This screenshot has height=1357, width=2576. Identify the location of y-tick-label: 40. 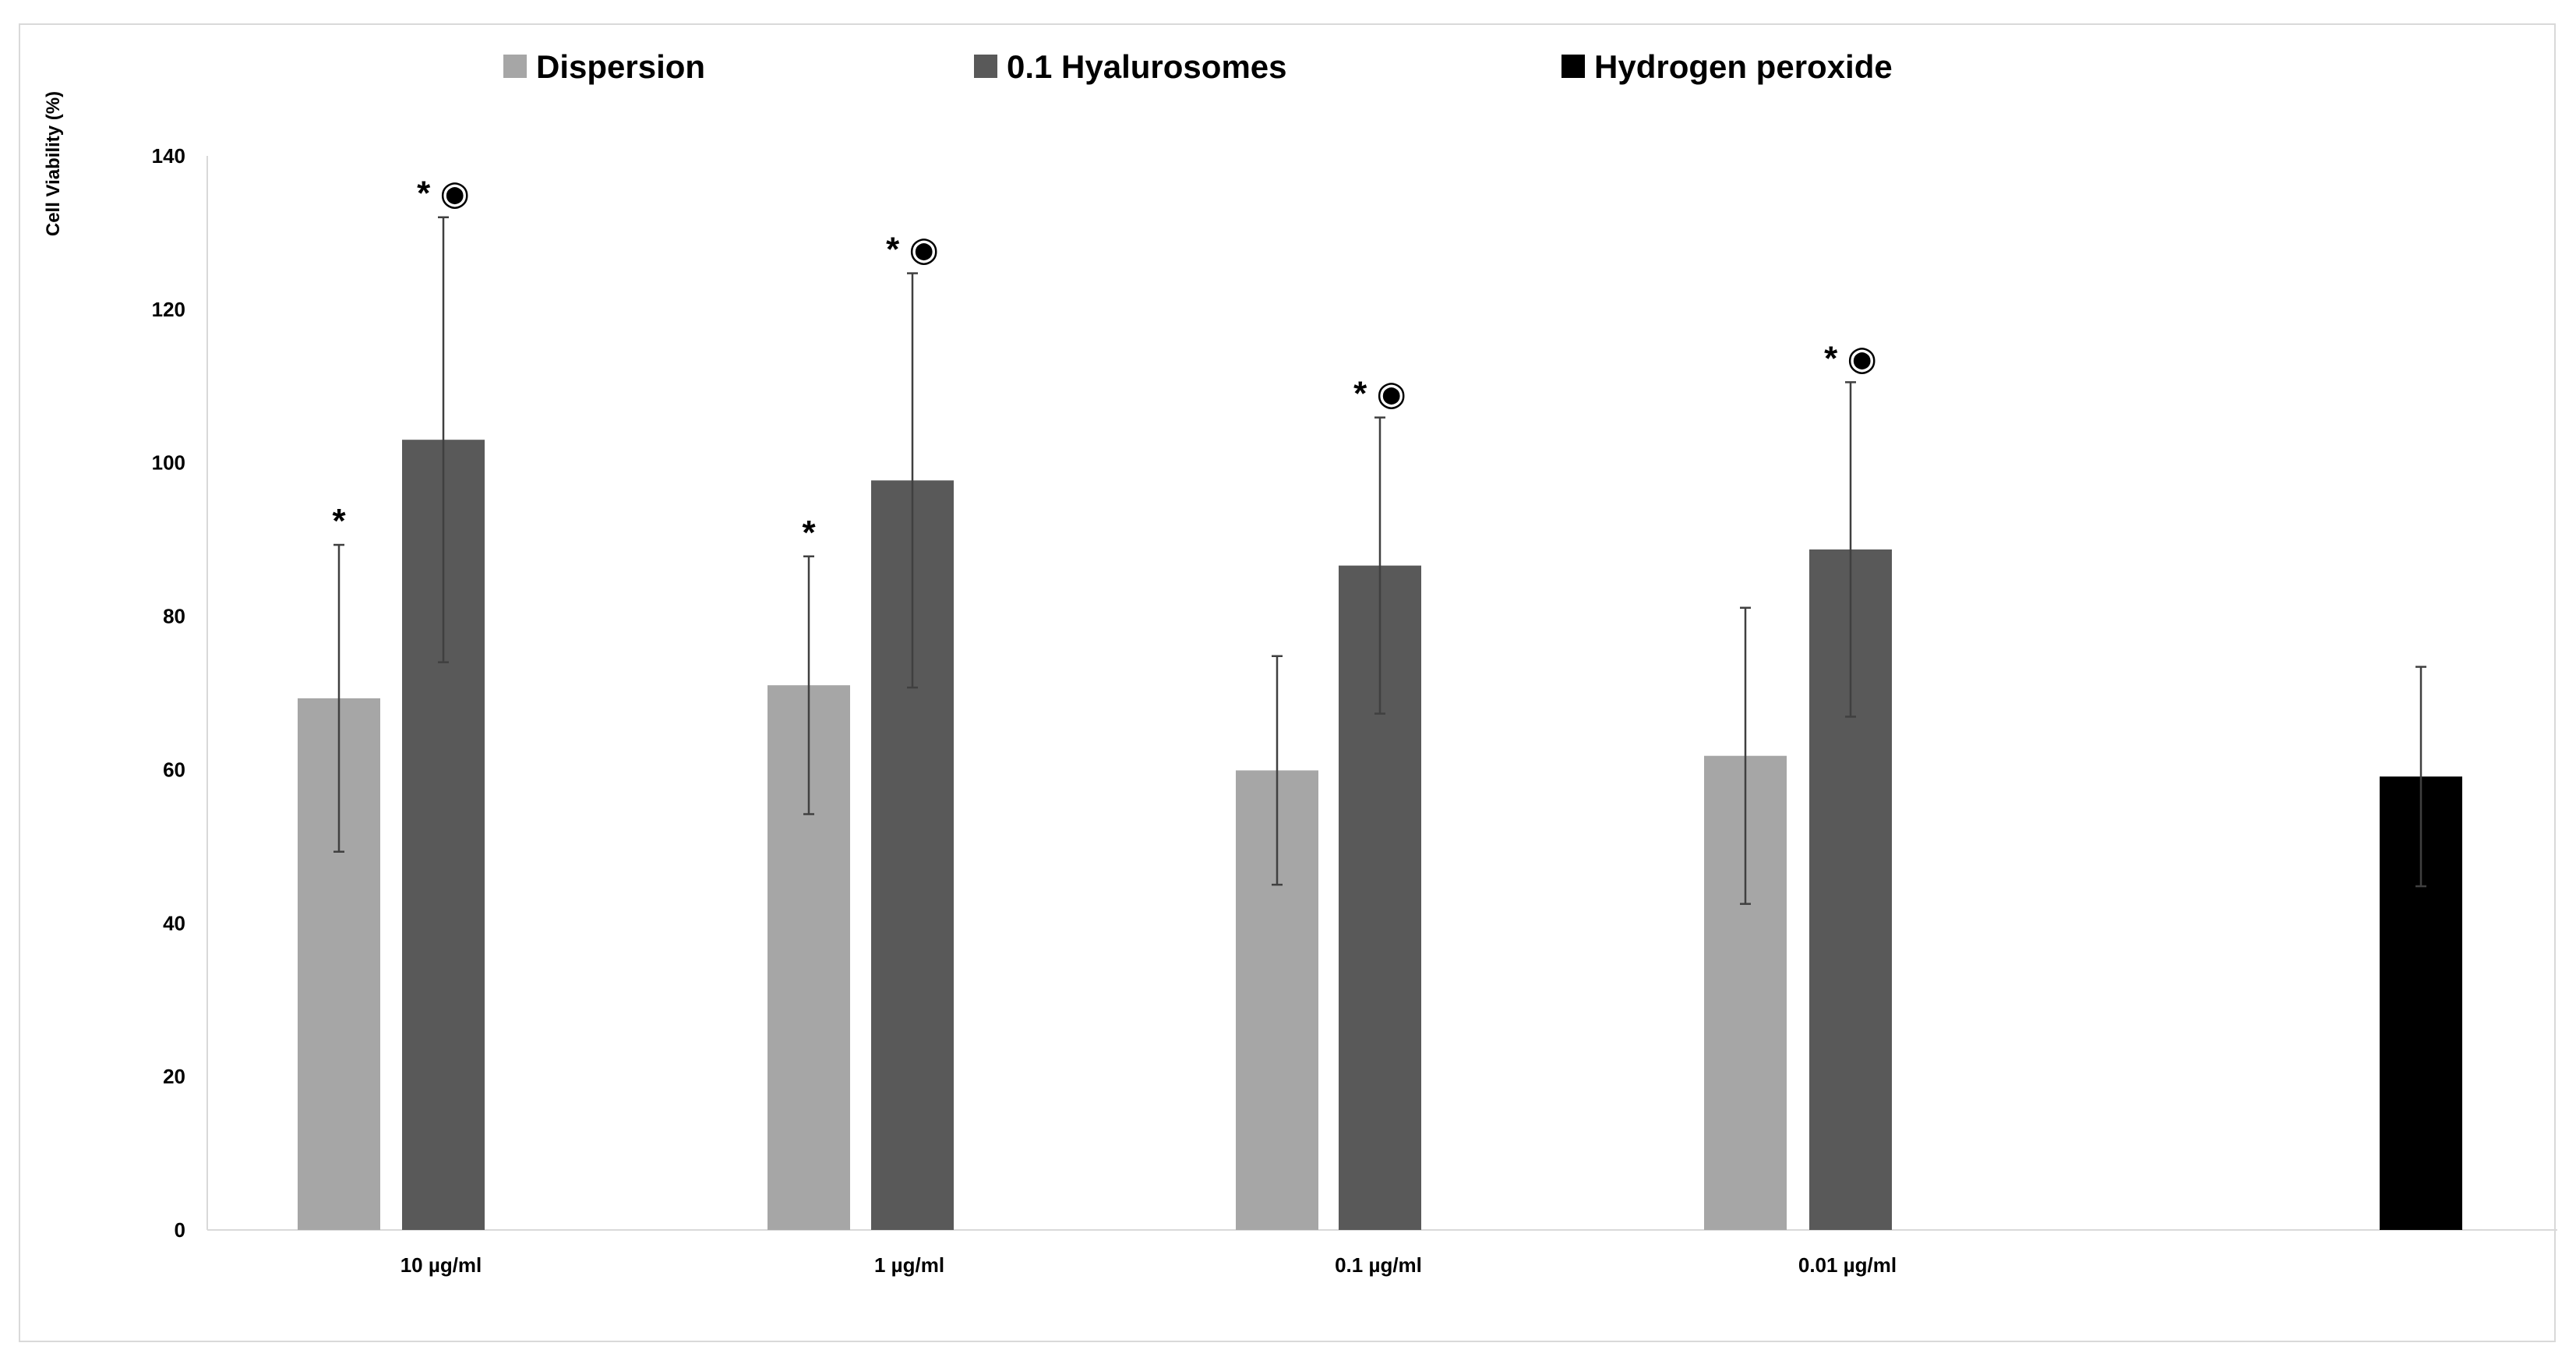
(174, 923).